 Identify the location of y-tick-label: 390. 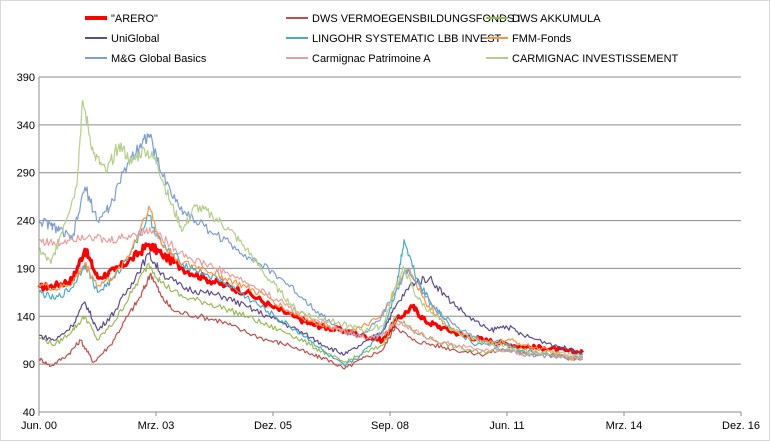
(26, 78).